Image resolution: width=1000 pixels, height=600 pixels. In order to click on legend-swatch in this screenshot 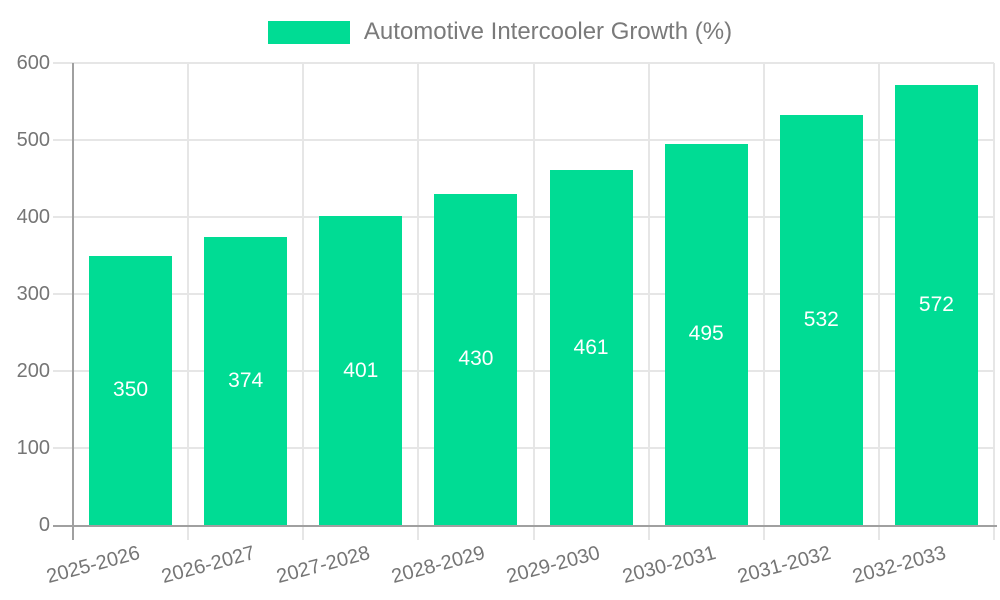, I will do `click(308, 32)`.